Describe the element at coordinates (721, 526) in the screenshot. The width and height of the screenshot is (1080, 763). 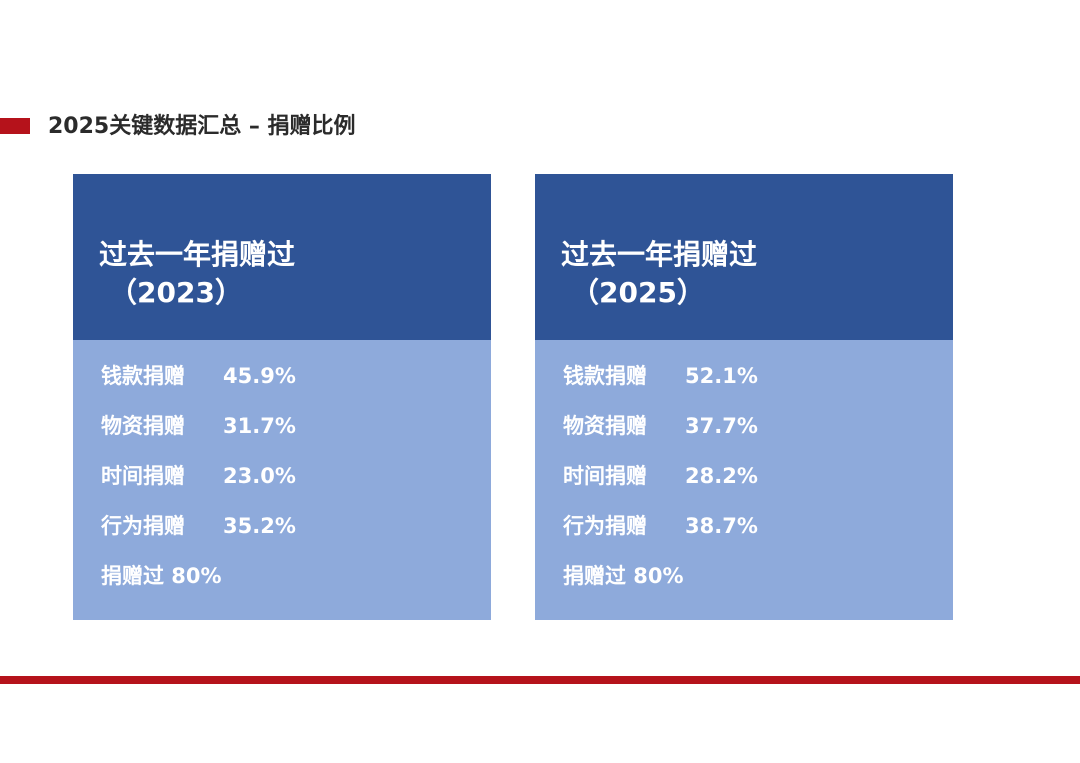
I see `stat-value: 38.7%` at that location.